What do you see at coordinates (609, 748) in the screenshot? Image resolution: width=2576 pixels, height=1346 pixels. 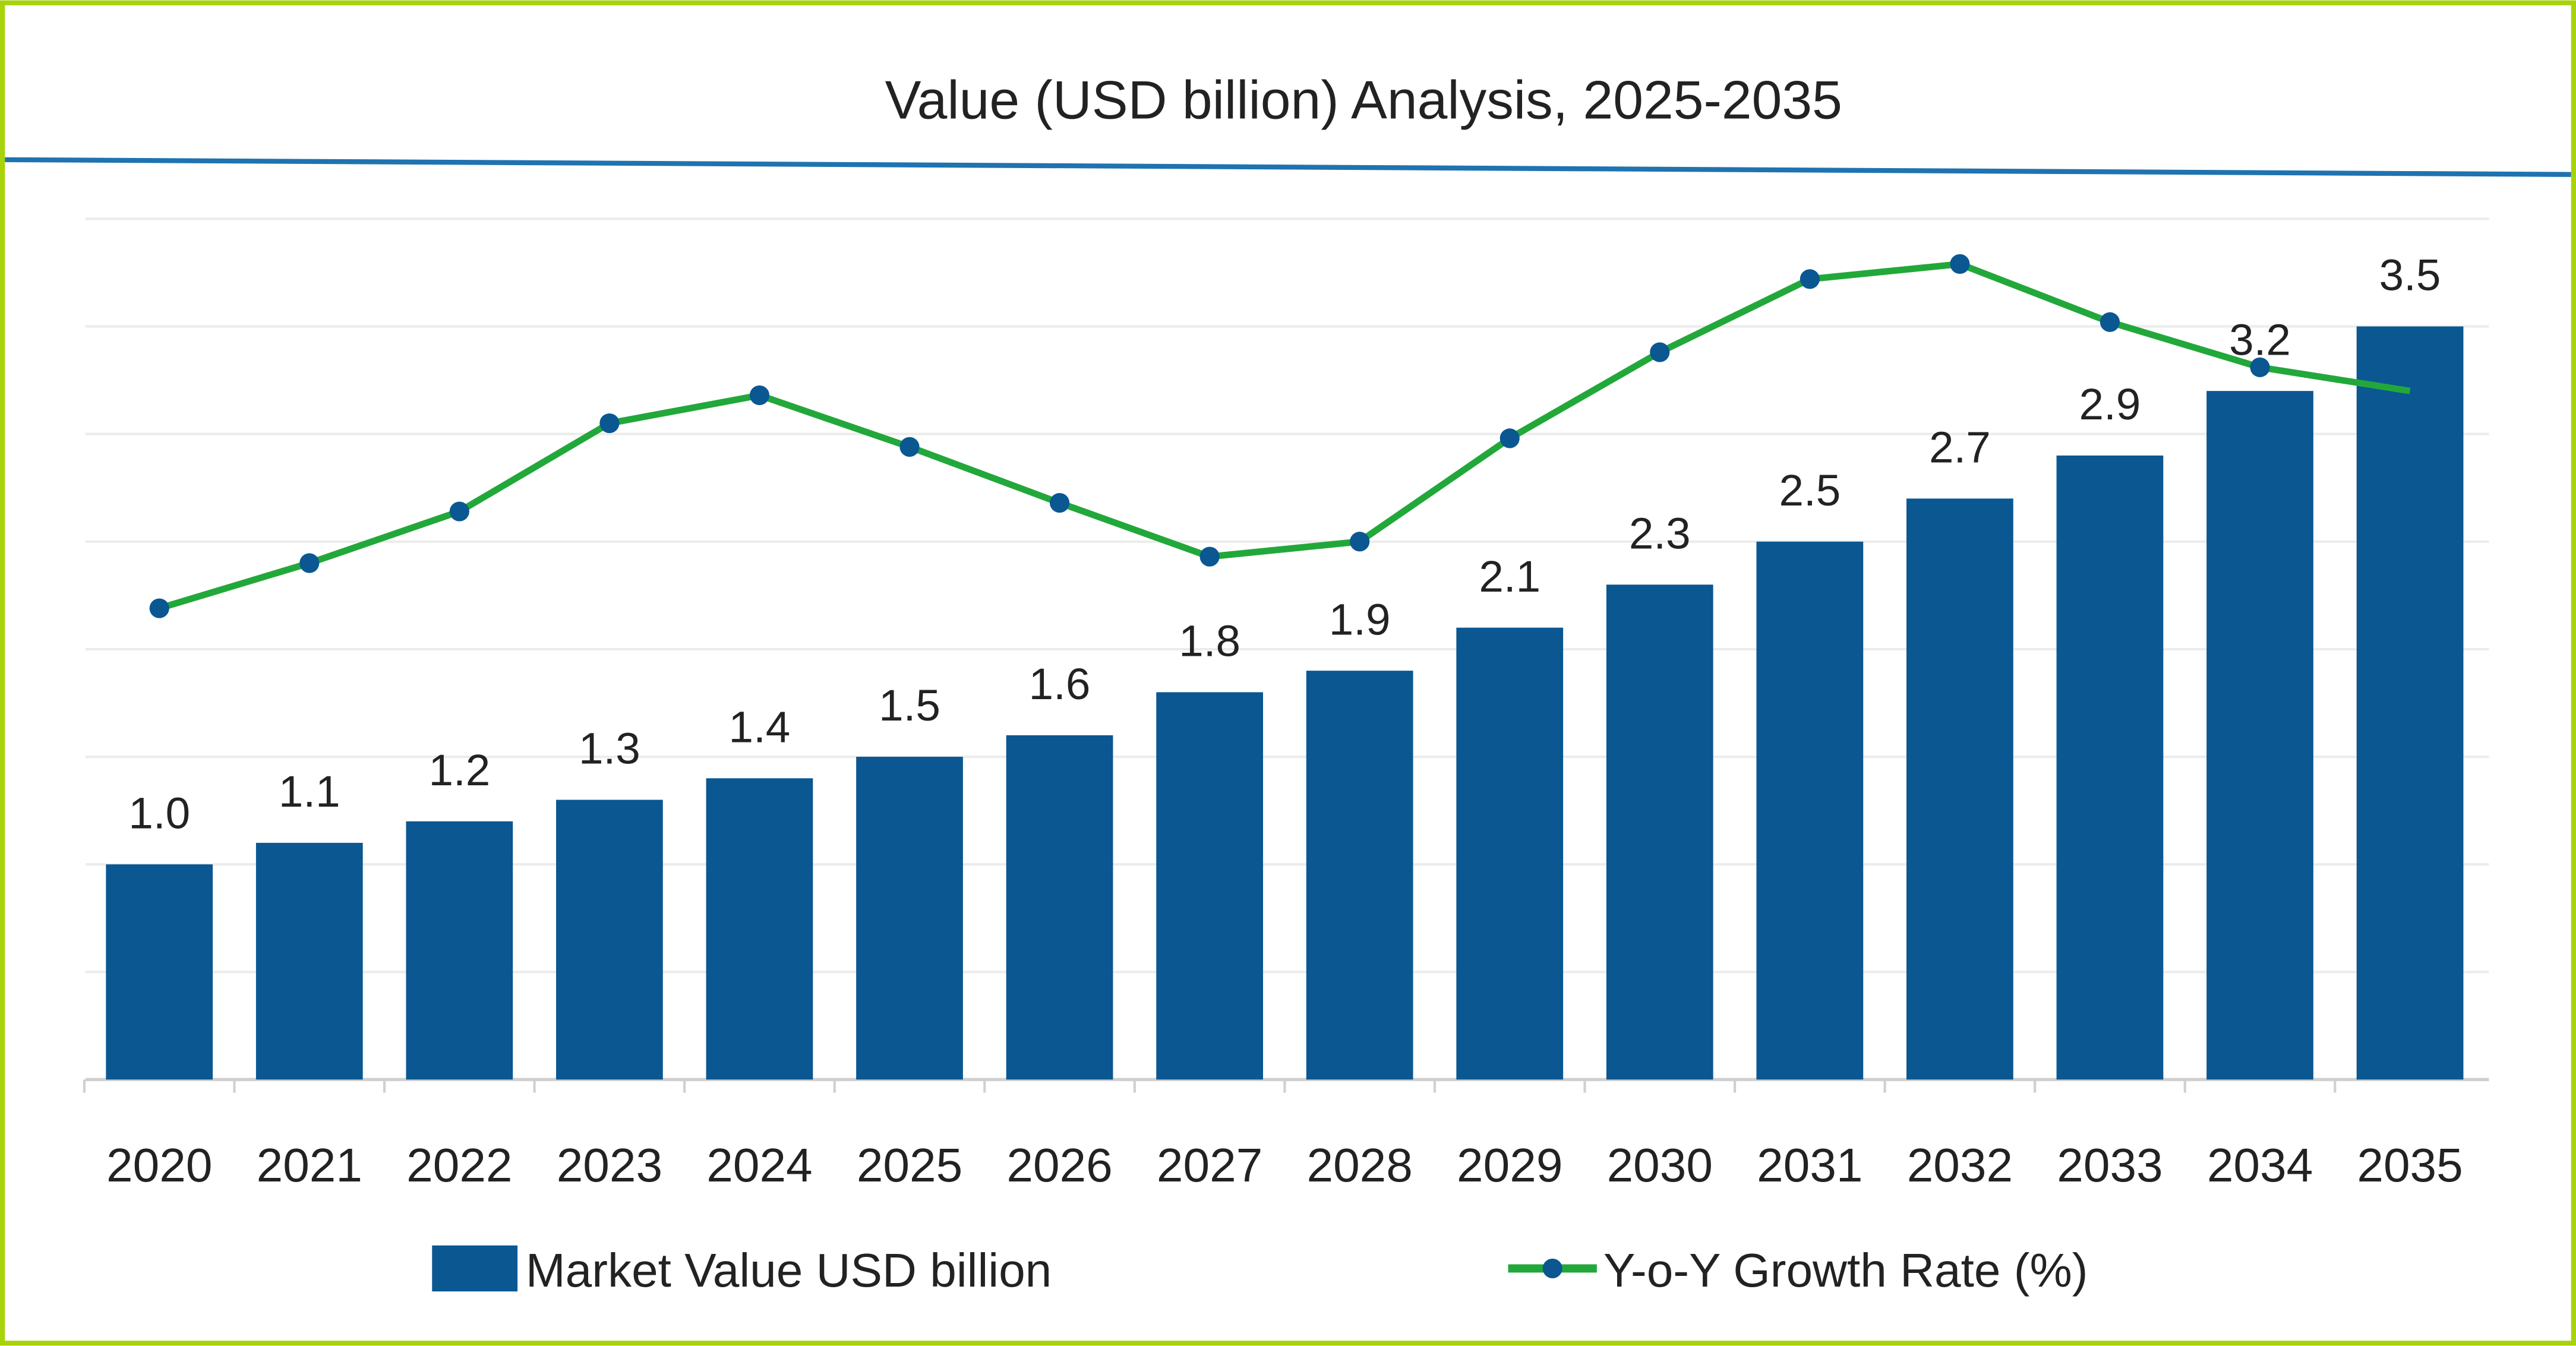 I see `bar-value-label: 1.3` at bounding box center [609, 748].